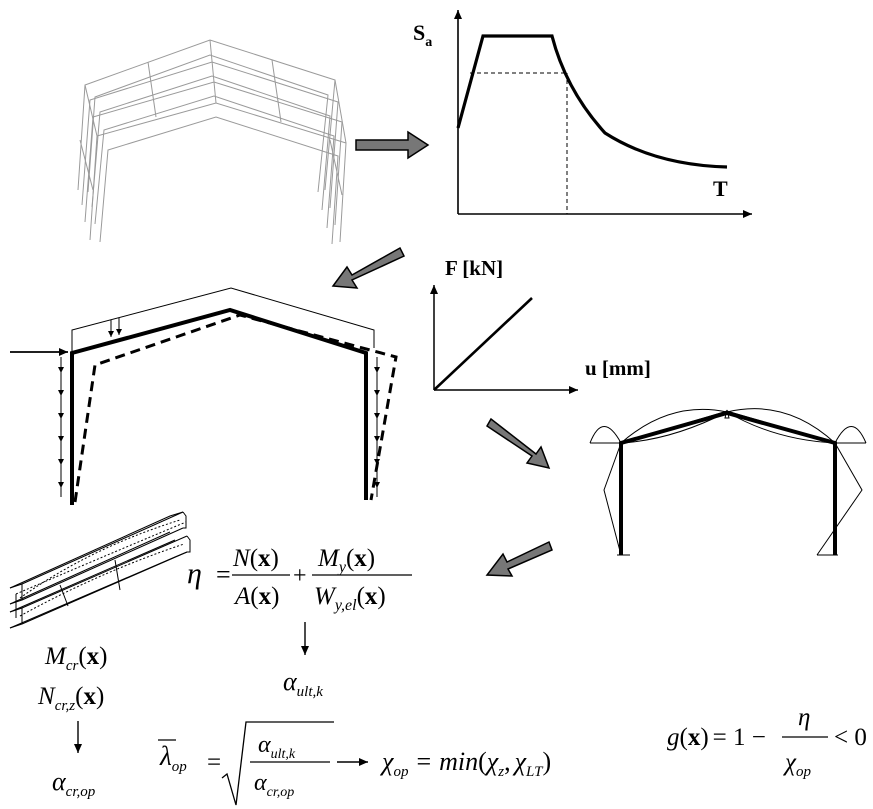  What do you see at coordinates (74, 783) in the screenshot?
I see `alpha-cr-op: αcr,op` at bounding box center [74, 783].